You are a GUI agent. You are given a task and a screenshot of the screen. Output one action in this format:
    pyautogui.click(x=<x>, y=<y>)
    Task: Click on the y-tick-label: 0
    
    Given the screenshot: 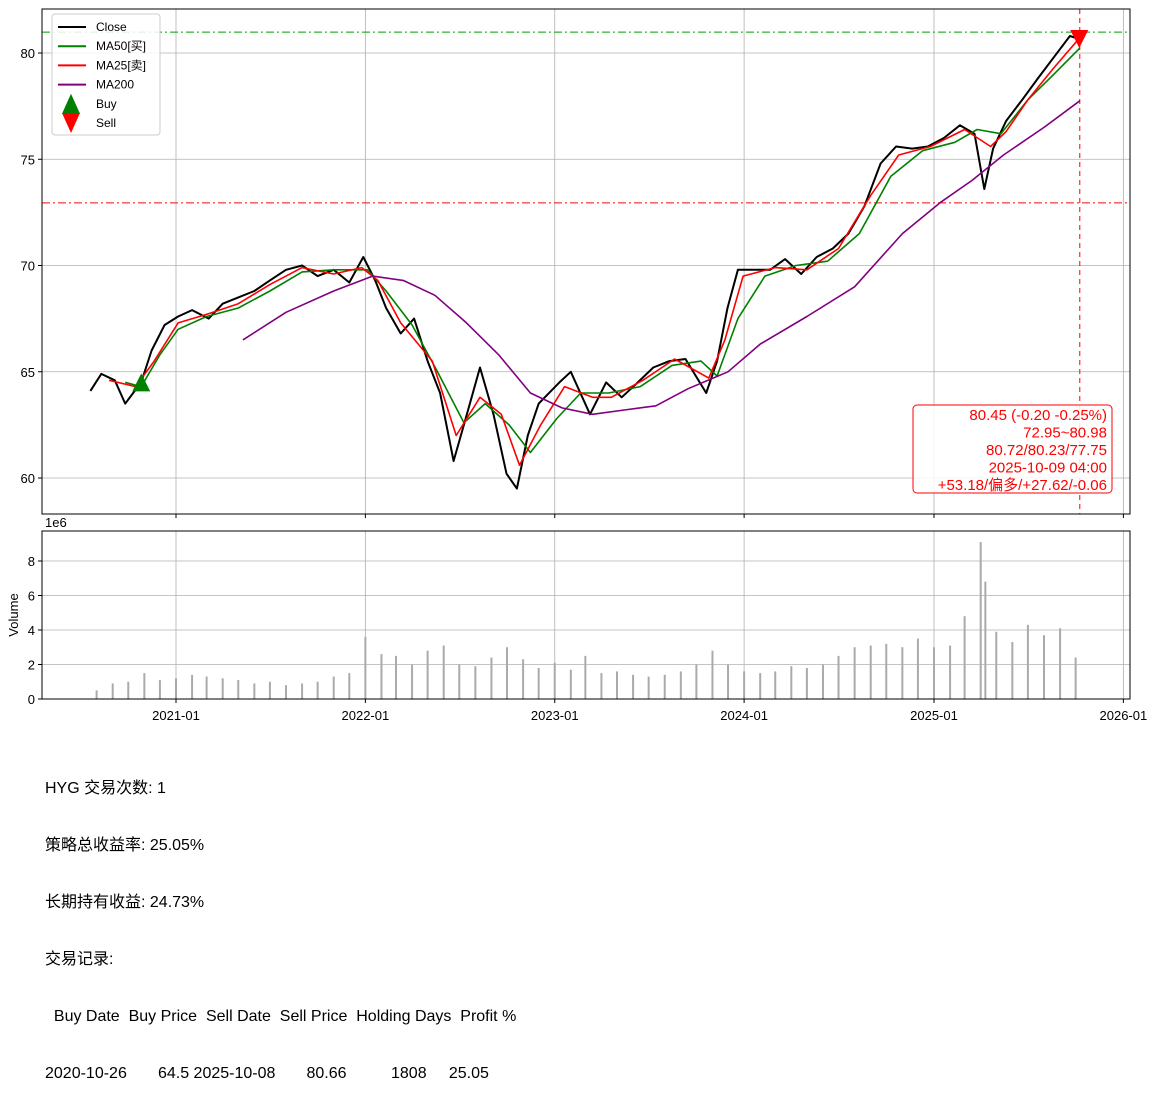 What is the action you would take?
    pyautogui.click(x=31, y=699)
    